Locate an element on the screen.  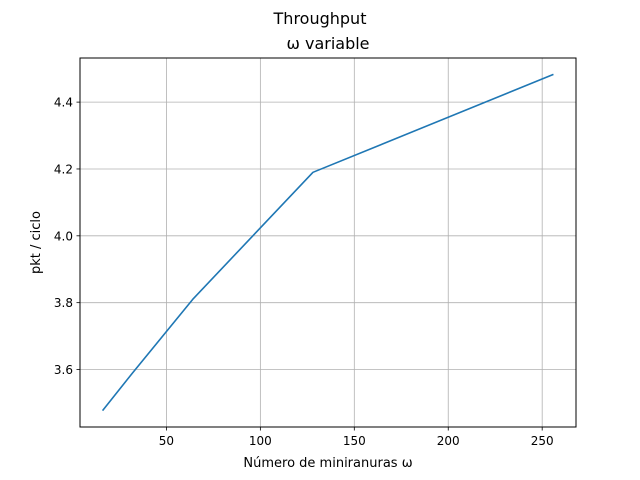
y-tick-label: 4.4 is located at coordinates (63, 103).